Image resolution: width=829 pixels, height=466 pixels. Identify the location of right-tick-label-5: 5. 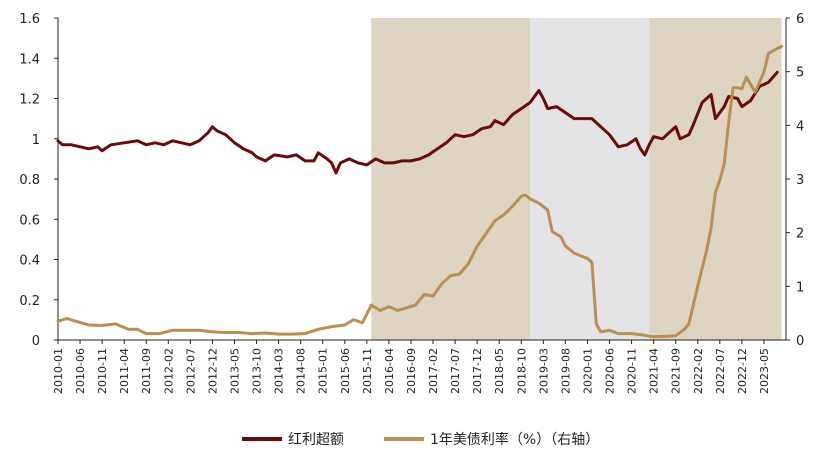
(800, 73).